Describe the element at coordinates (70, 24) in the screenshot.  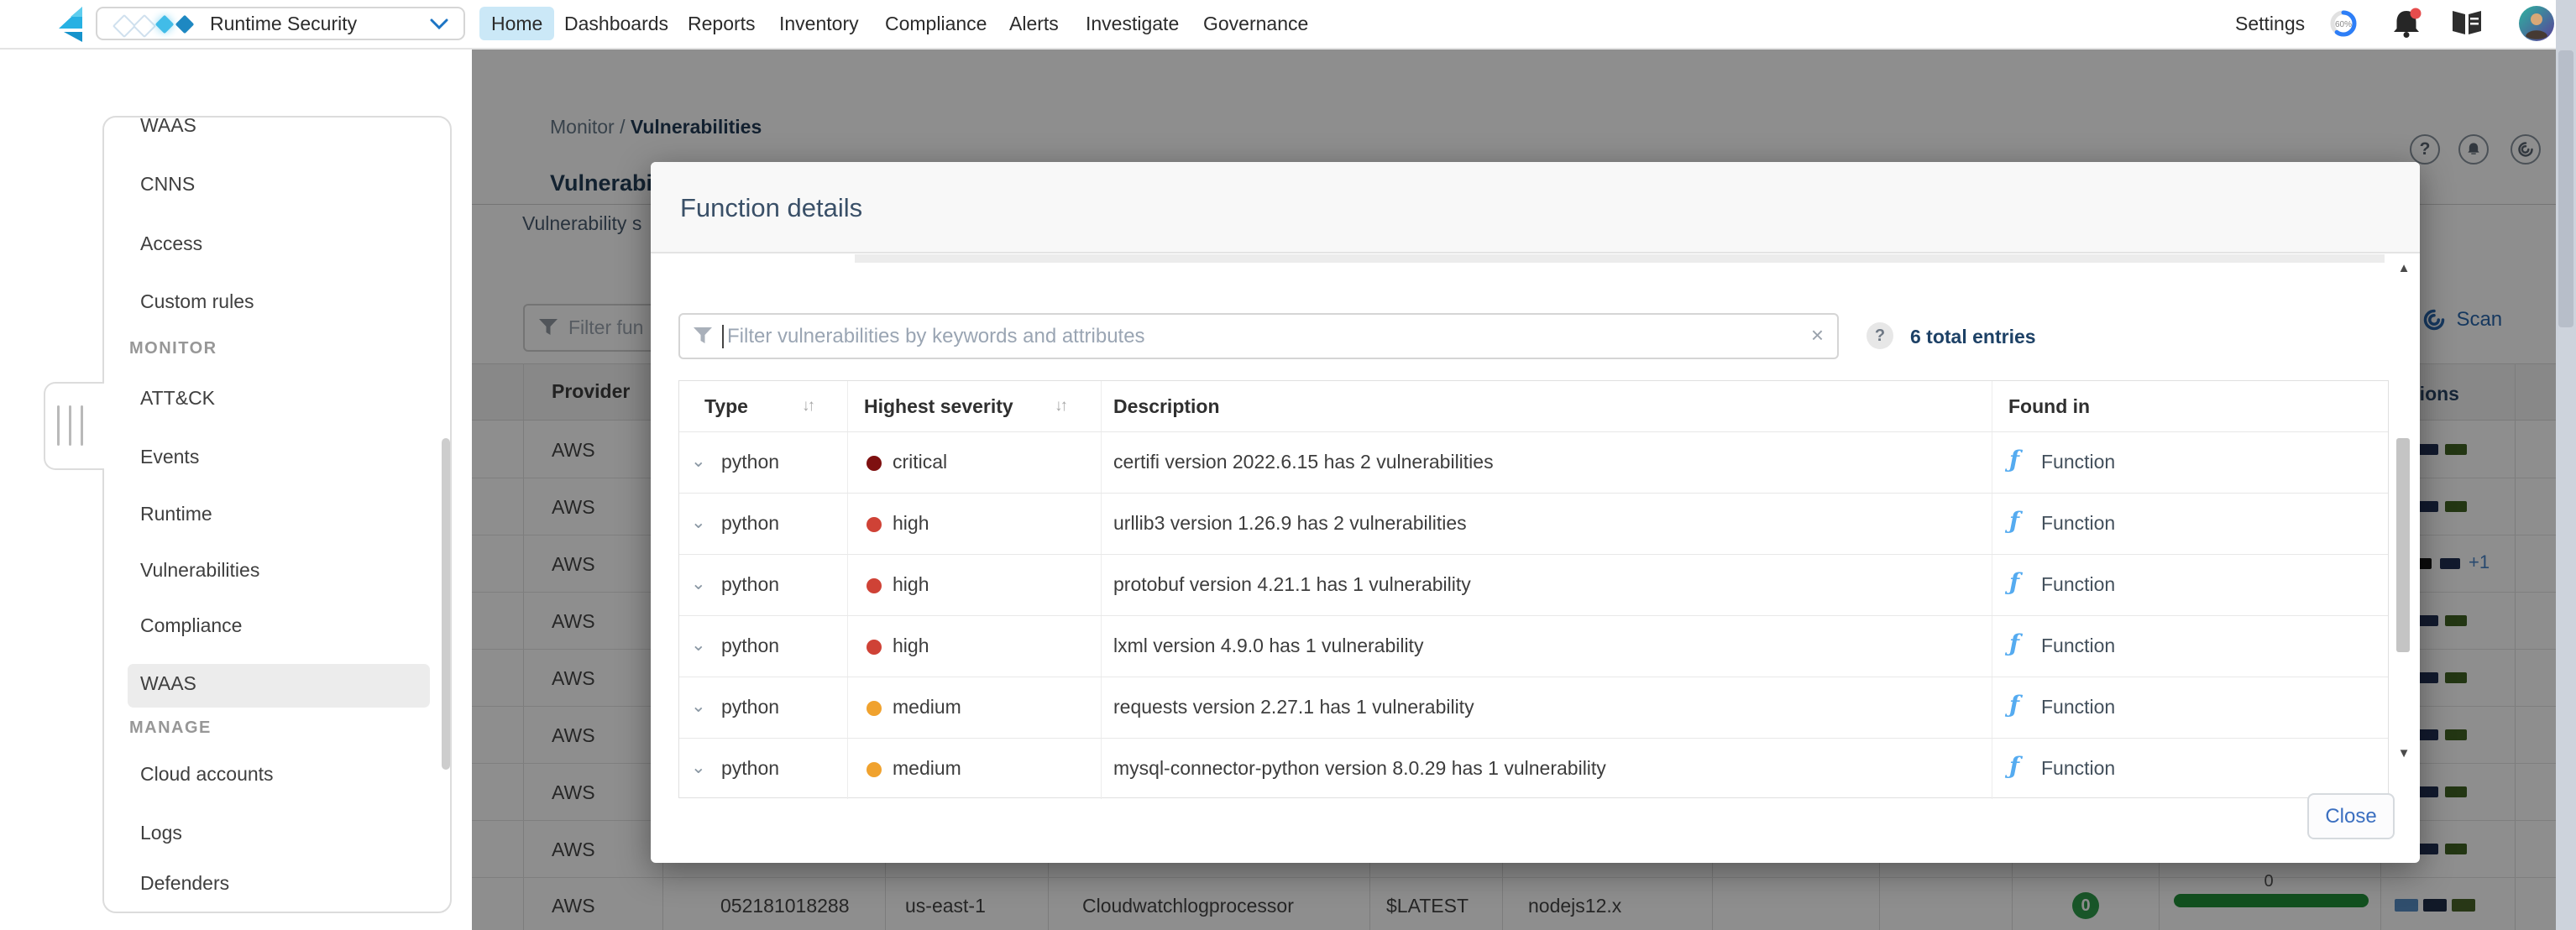
I see `prisma-logo-icon` at that location.